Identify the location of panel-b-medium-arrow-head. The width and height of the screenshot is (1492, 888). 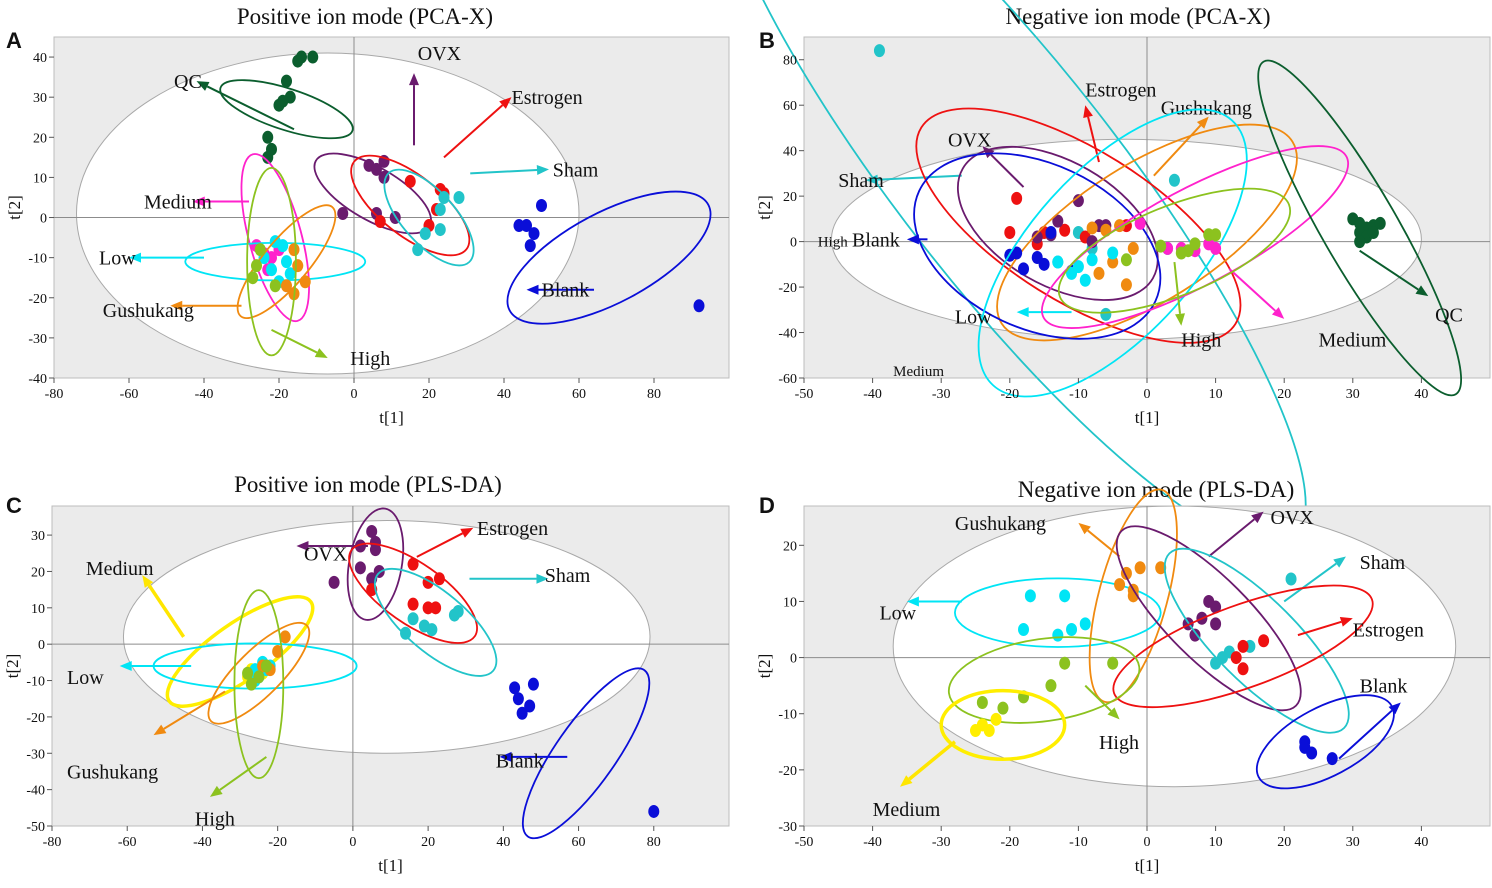
(1278, 313).